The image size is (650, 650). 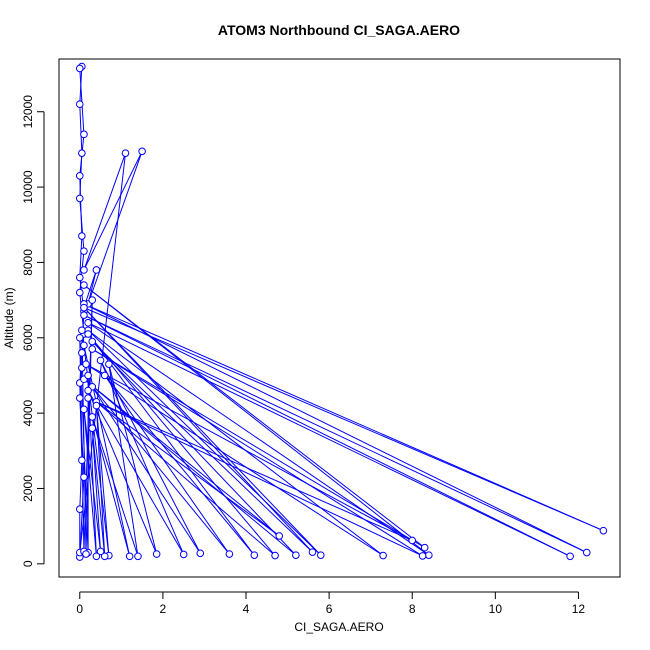 I want to click on x-tick-label: 10, so click(x=496, y=609).